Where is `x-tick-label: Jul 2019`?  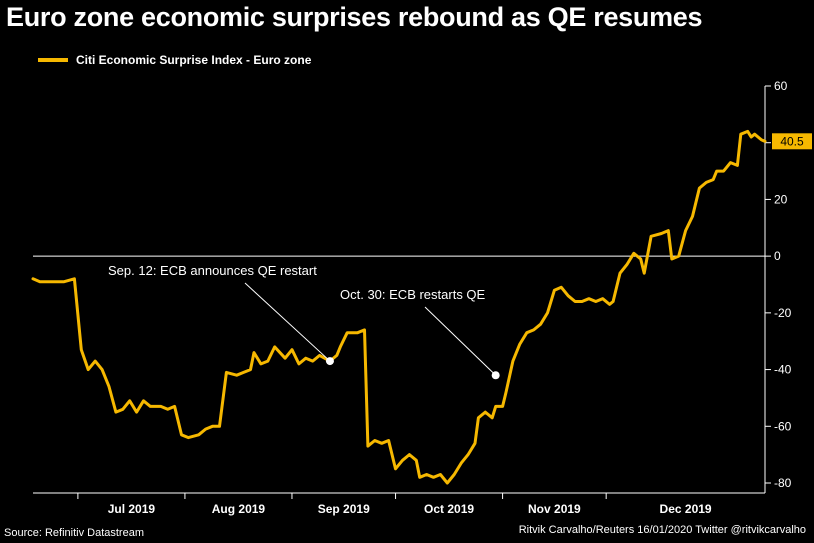 x-tick-label: Jul 2019 is located at coordinates (132, 509).